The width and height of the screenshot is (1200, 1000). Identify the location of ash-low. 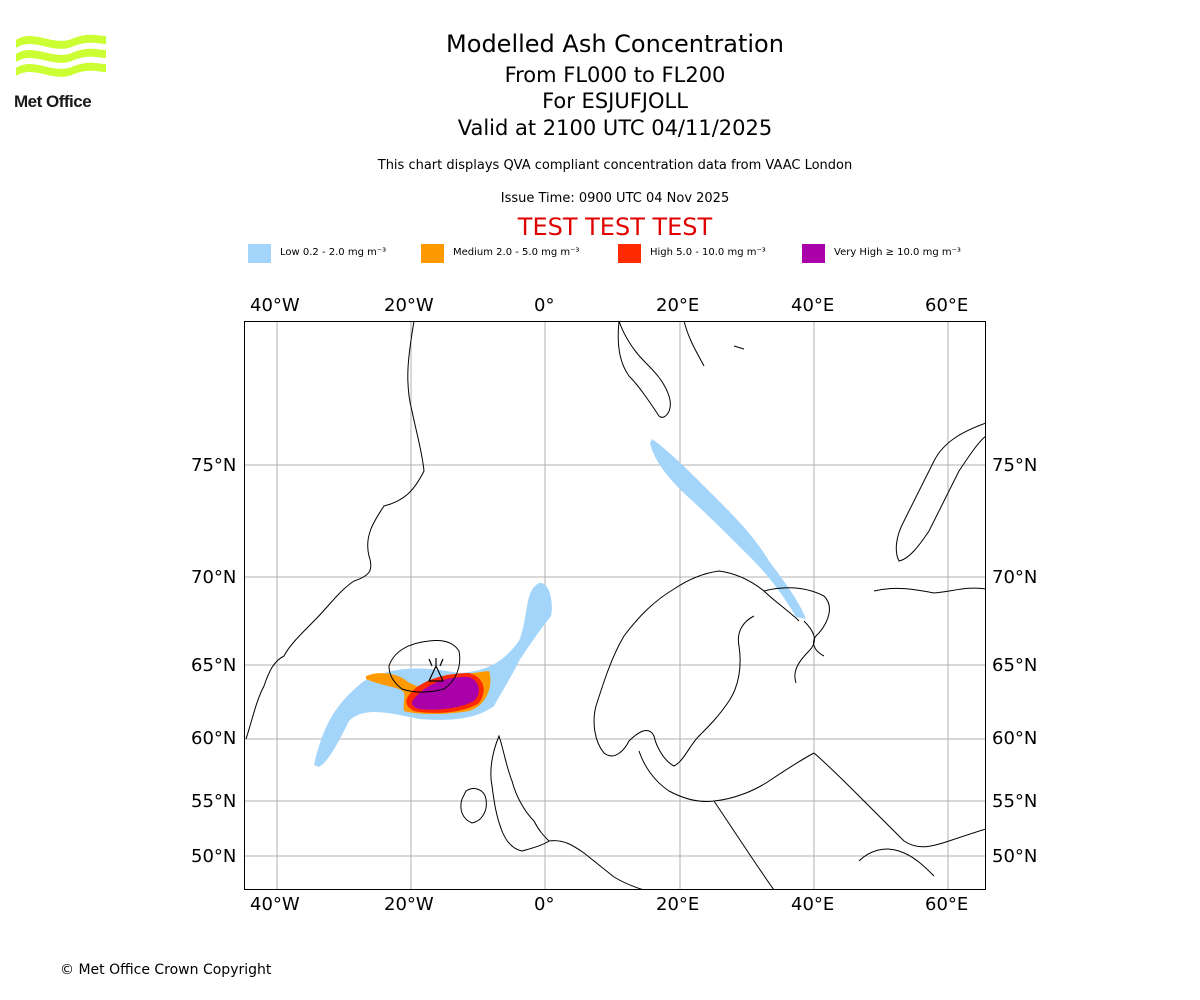
(560, 603).